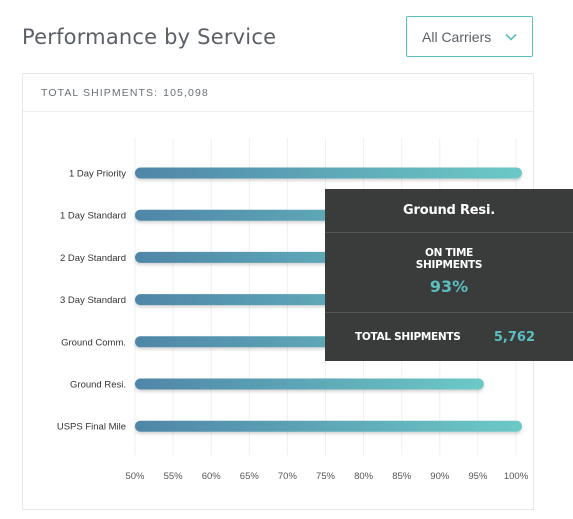  Describe the element at coordinates (478, 476) in the screenshot. I see `x-tick-label: 95%` at that location.